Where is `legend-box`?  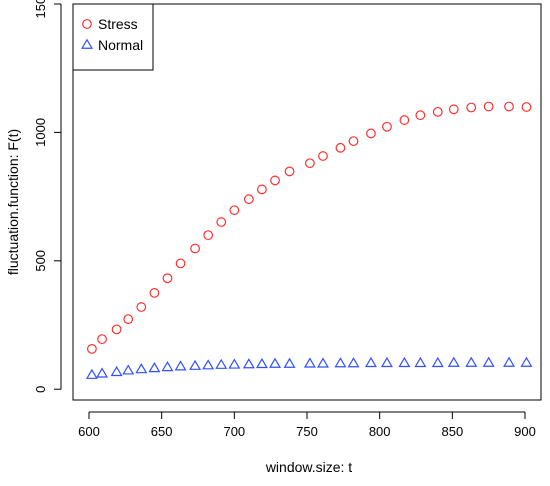 legend-box is located at coordinates (113, 37).